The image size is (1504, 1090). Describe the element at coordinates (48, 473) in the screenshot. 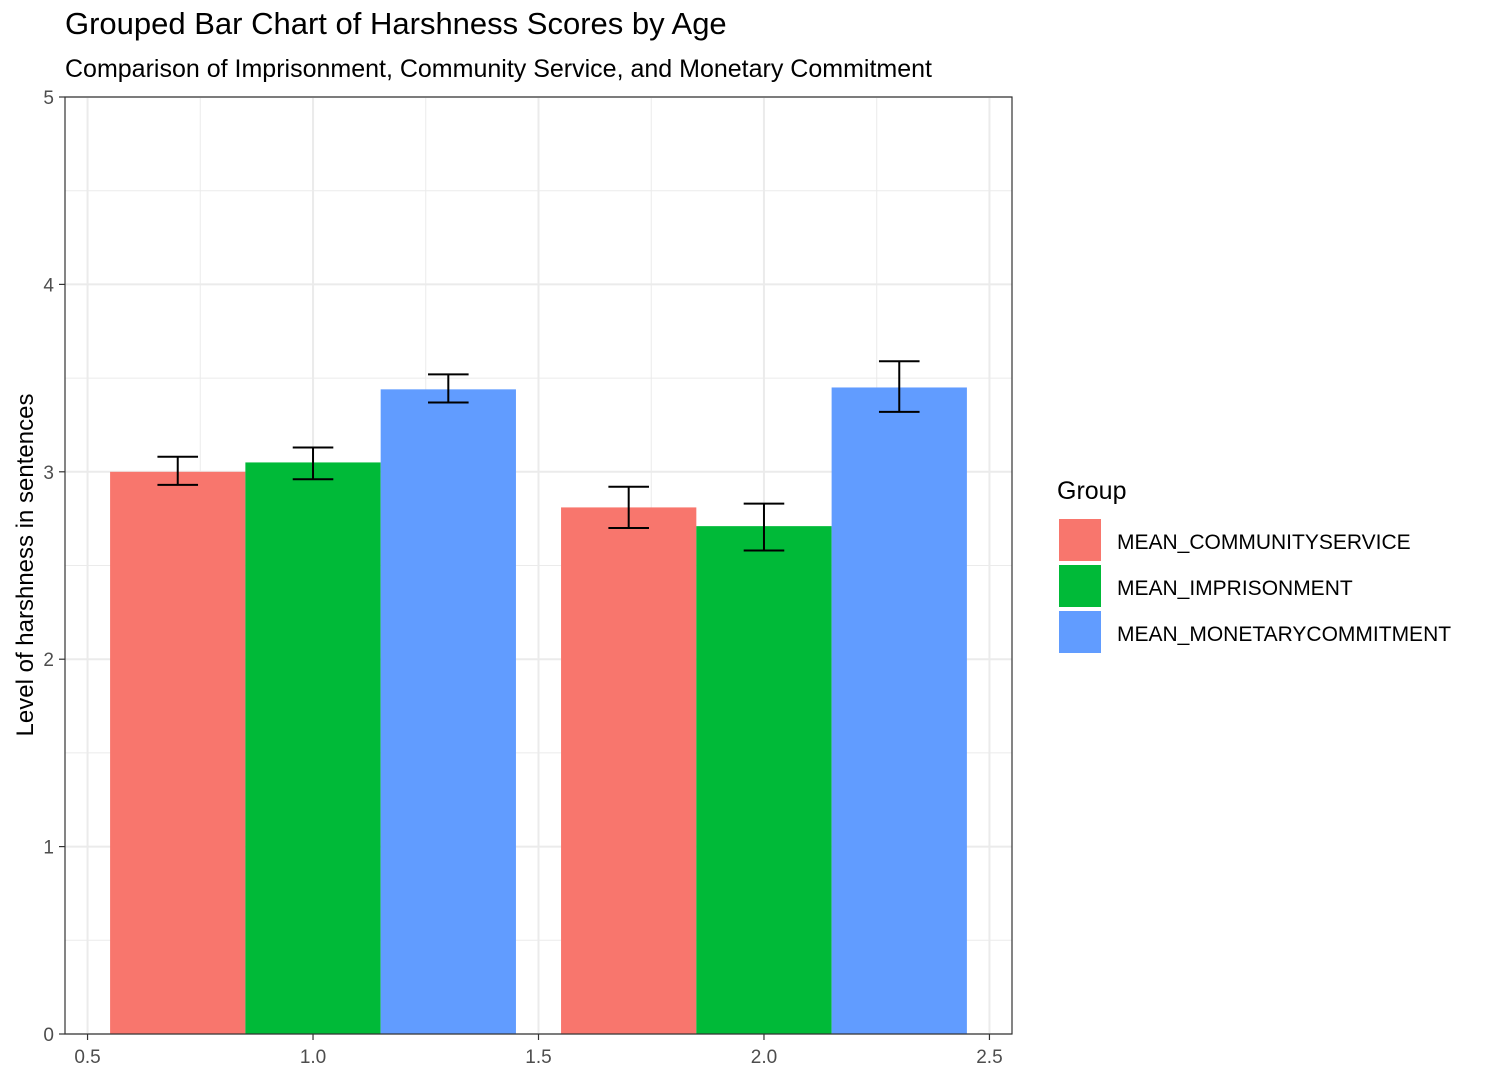

I see `y-tick-label: 3` at that location.